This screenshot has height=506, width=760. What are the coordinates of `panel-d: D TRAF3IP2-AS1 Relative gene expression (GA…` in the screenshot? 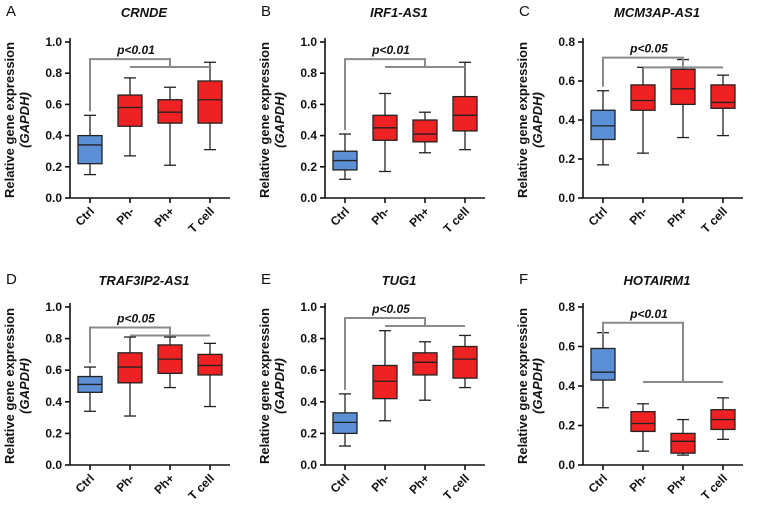 It's located at (116, 387).